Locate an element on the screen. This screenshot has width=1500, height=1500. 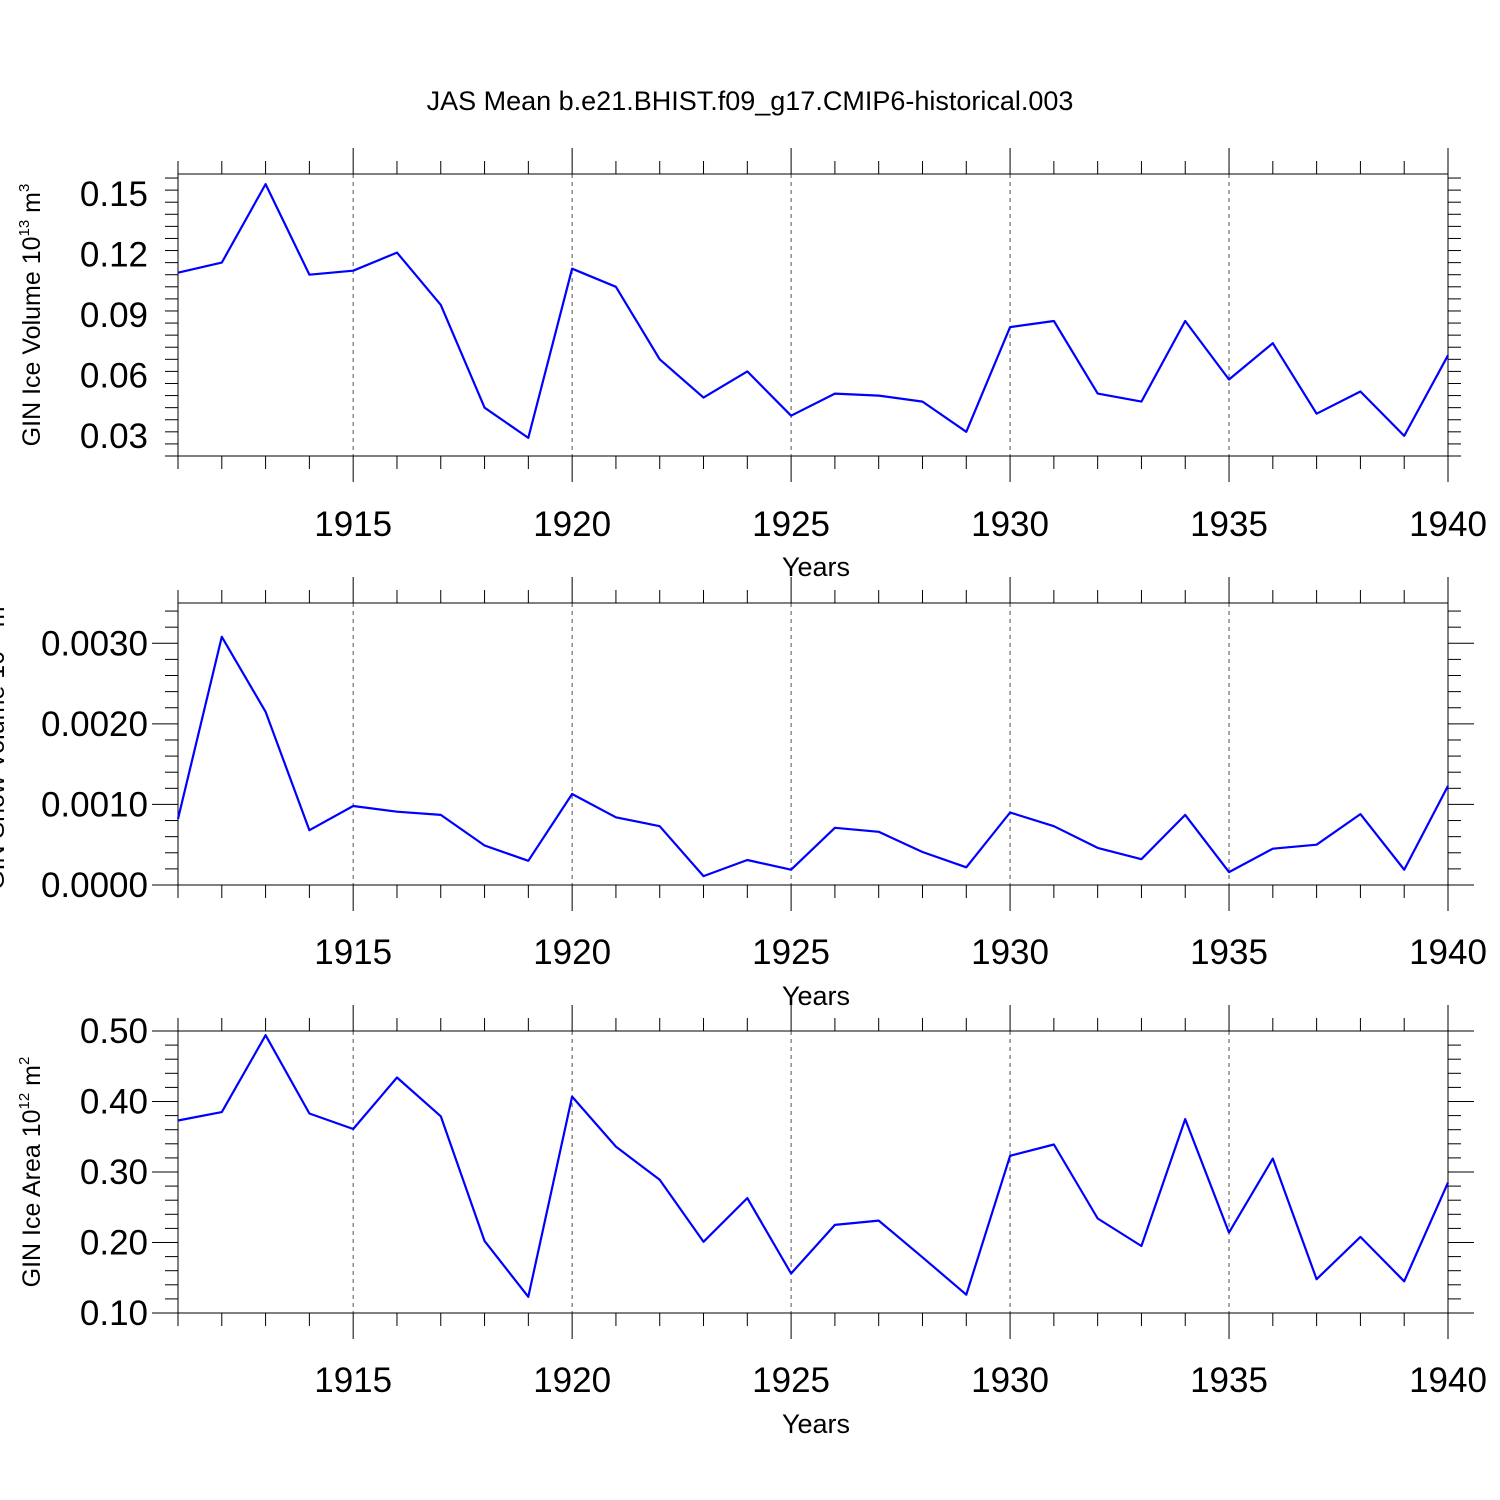
y-tick-label: 0.0030 is located at coordinates (94, 643).